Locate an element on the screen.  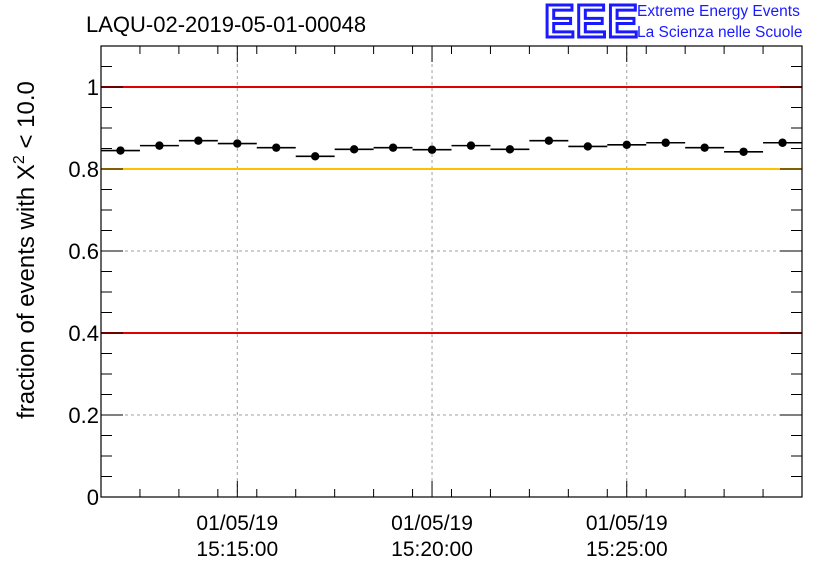
x-tick-label-line: 15:15:00 is located at coordinates (237, 549).